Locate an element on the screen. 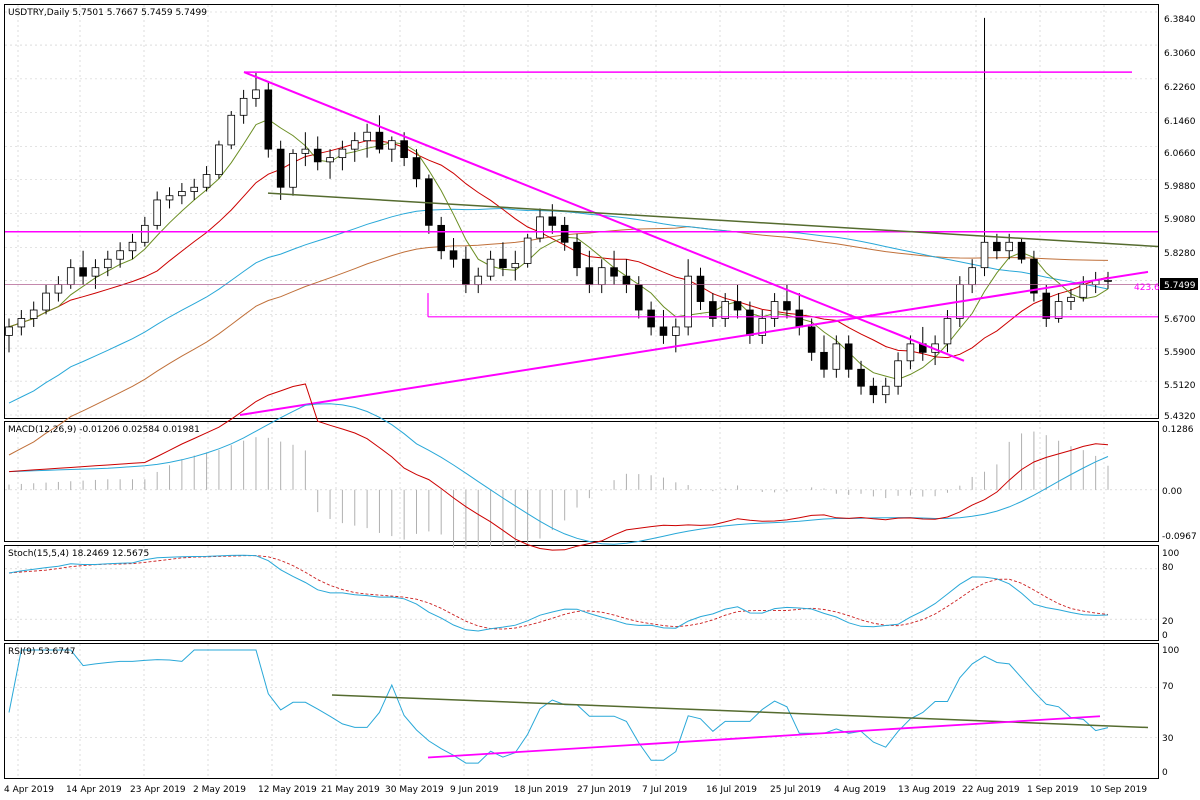 The width and height of the screenshot is (1200, 800). x-tick-label: 7 Jul 2019 is located at coordinates (664, 790).